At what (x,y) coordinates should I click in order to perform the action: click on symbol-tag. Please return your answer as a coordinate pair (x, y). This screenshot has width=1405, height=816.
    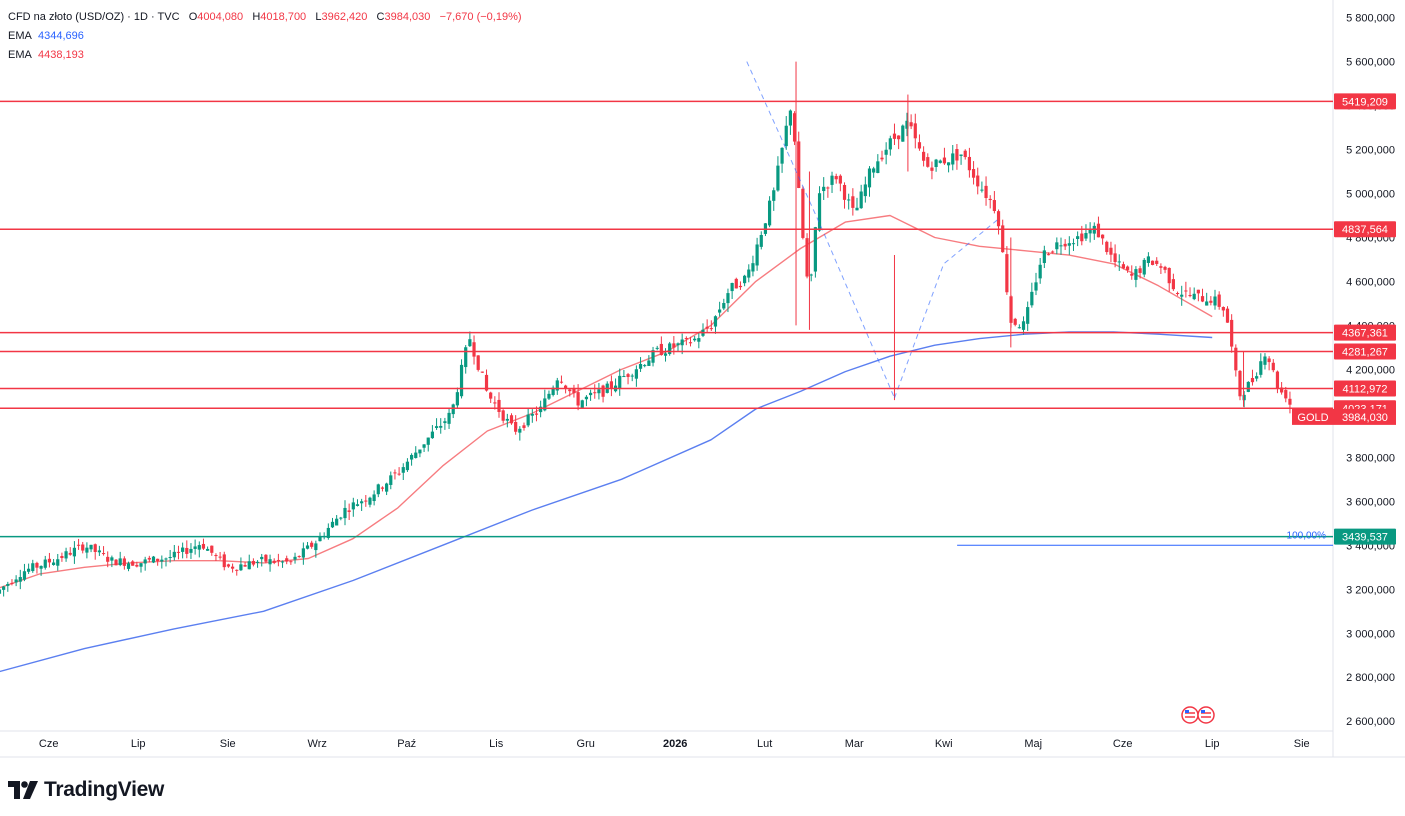
    Looking at the image, I should click on (1313, 416).